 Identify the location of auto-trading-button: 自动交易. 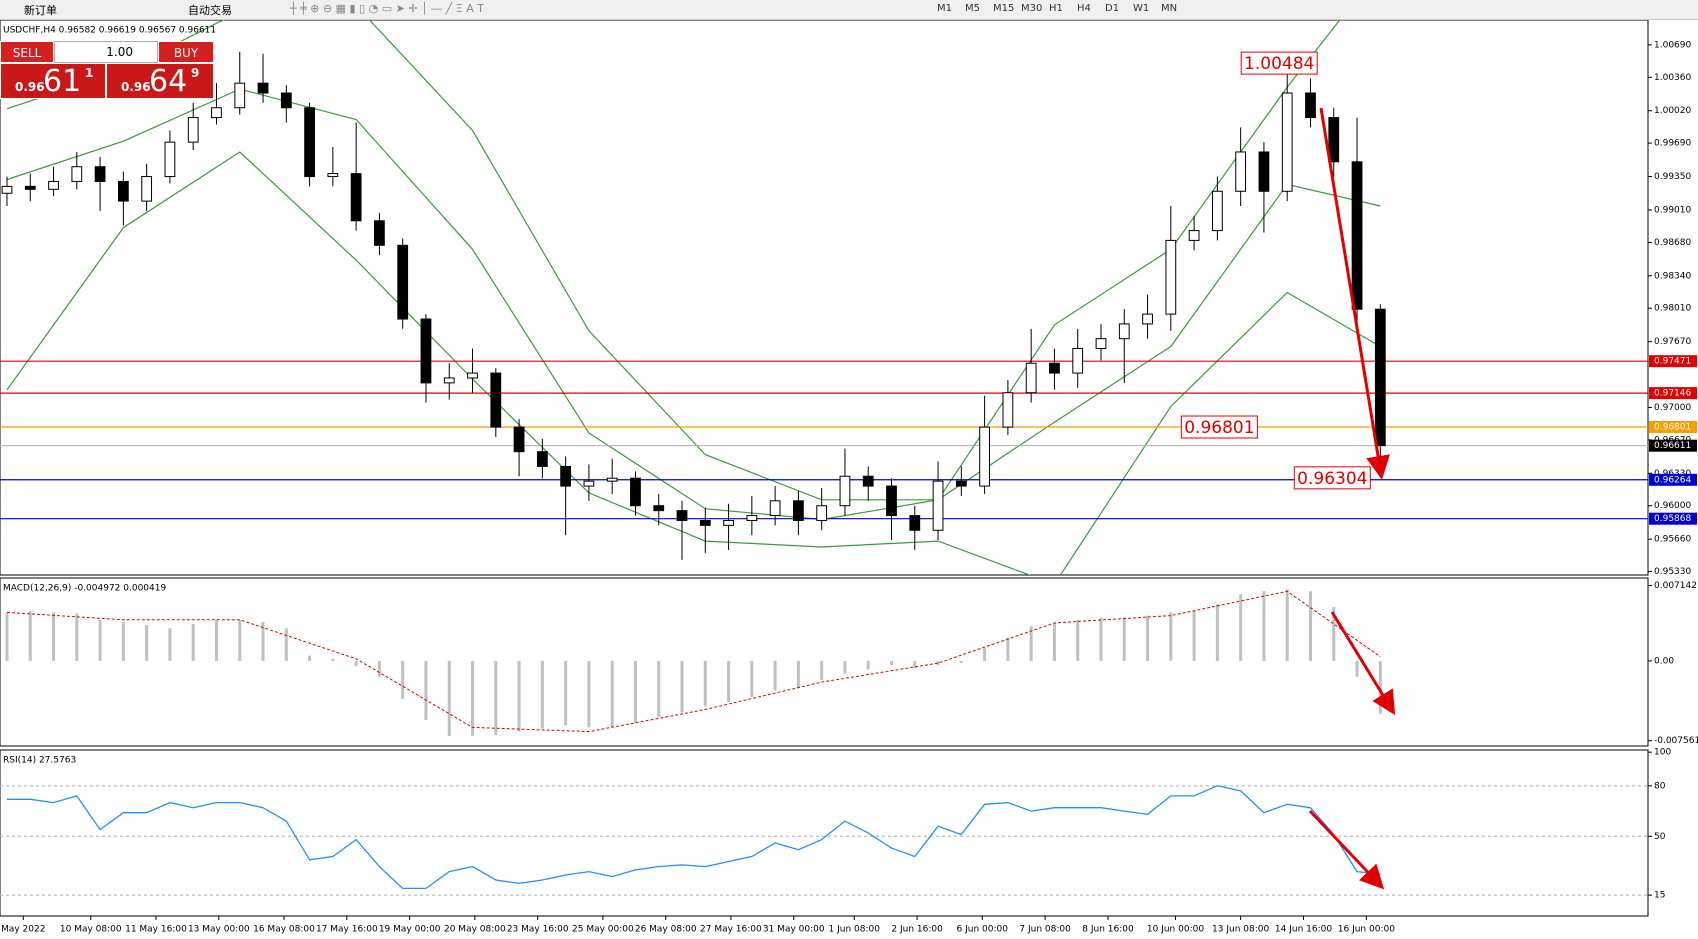
(210, 10).